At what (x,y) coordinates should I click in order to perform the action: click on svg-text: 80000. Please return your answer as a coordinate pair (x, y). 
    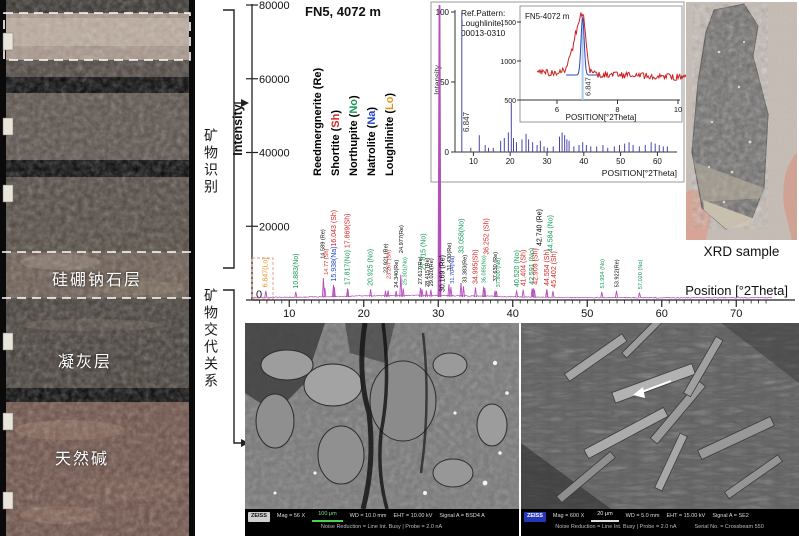
    Looking at the image, I should click on (274, 6).